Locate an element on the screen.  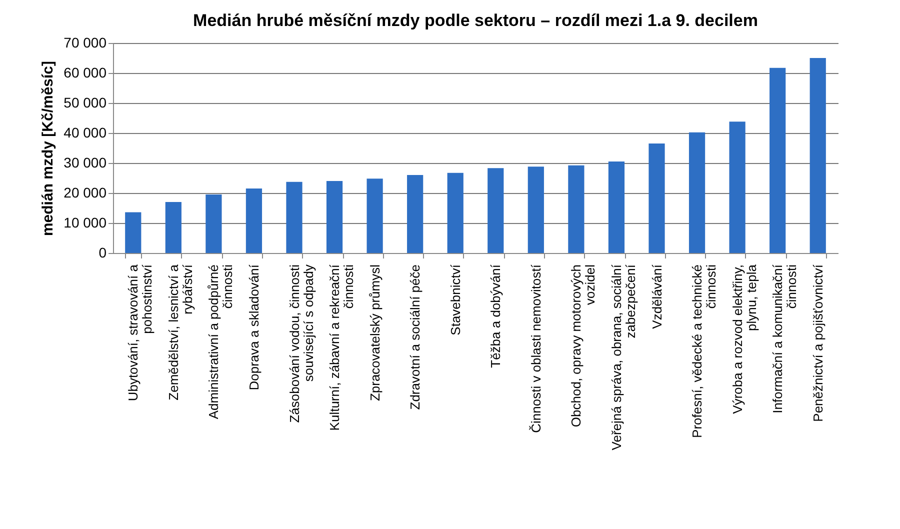
chart-title: Medián hrubé měsíční mzdy podle sektoru – rozdíl mezi 1.a 9. decilem is located at coordinates (475, 20).